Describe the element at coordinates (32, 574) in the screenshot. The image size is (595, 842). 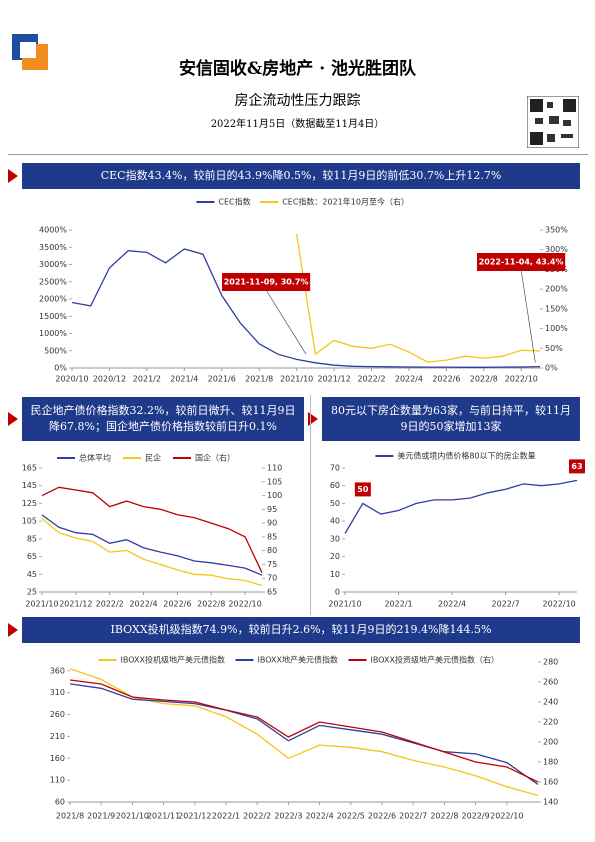
I see `y-tick-label: 45` at that location.